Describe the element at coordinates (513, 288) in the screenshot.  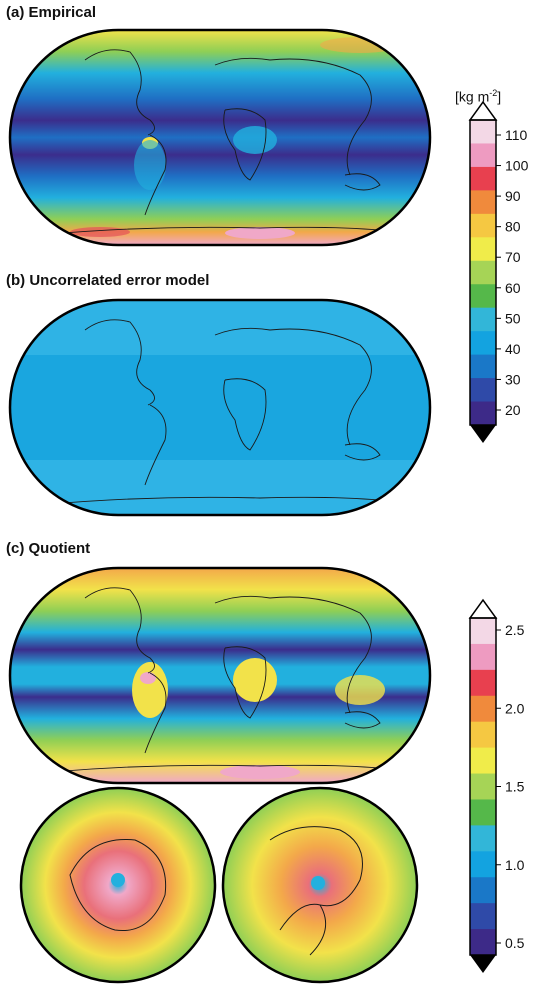
I see `colorbar-top-tick-label: 60` at that location.